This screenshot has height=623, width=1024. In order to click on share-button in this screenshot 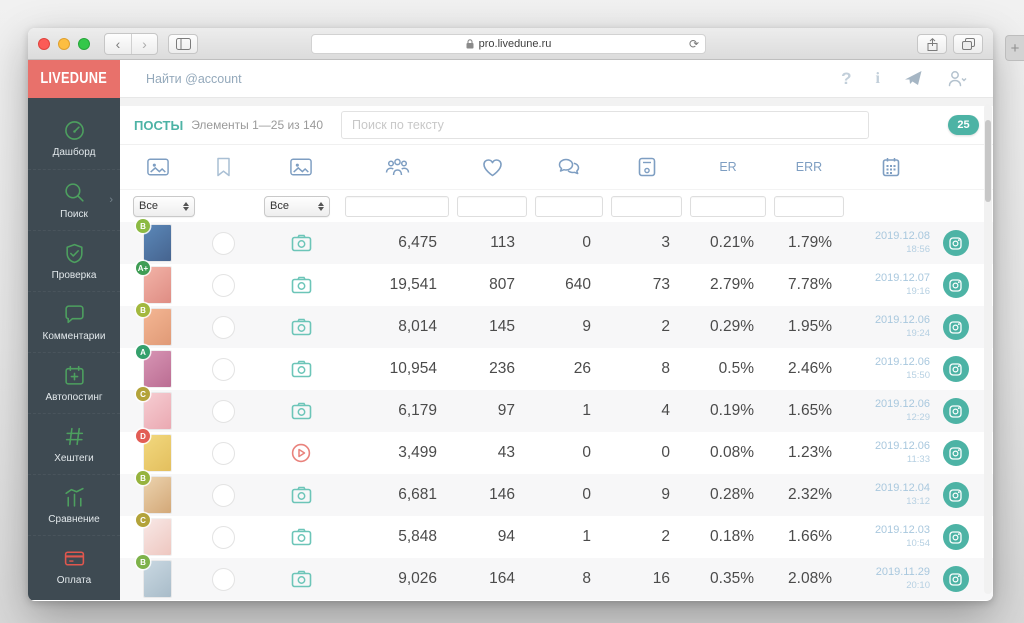, I will do `click(932, 44)`.